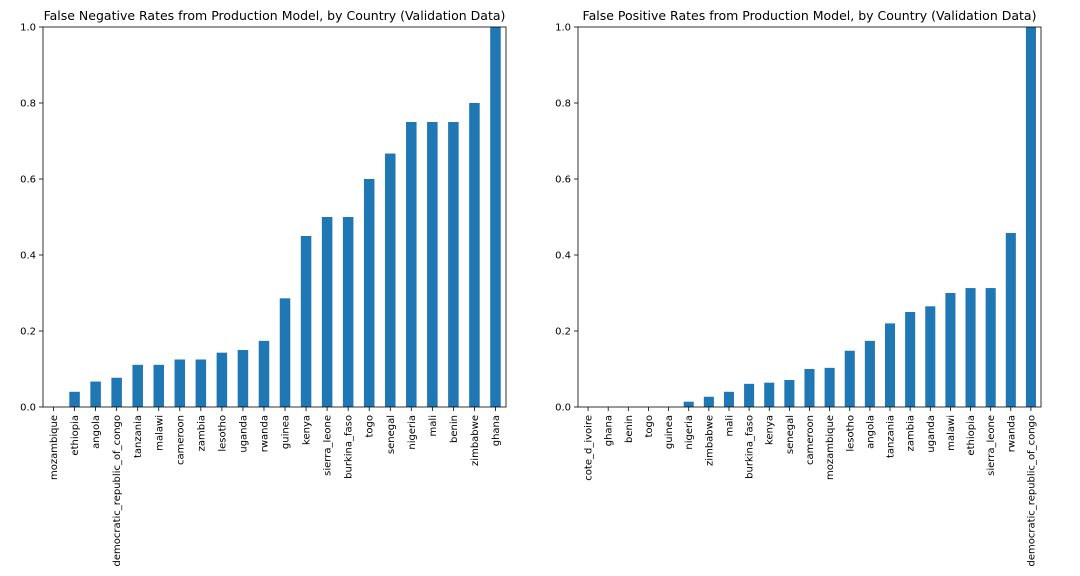  Describe the element at coordinates (412, 432) in the screenshot. I see `fnr-xtick-label: nigeria` at that location.